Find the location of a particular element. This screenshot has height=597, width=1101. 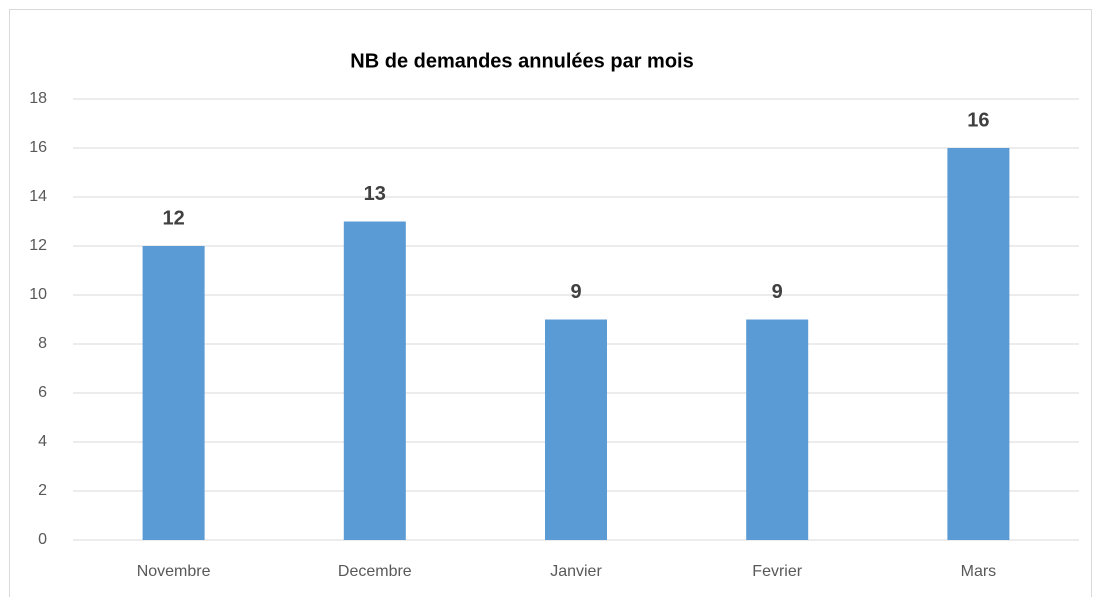

data-label: 16 is located at coordinates (978, 120).